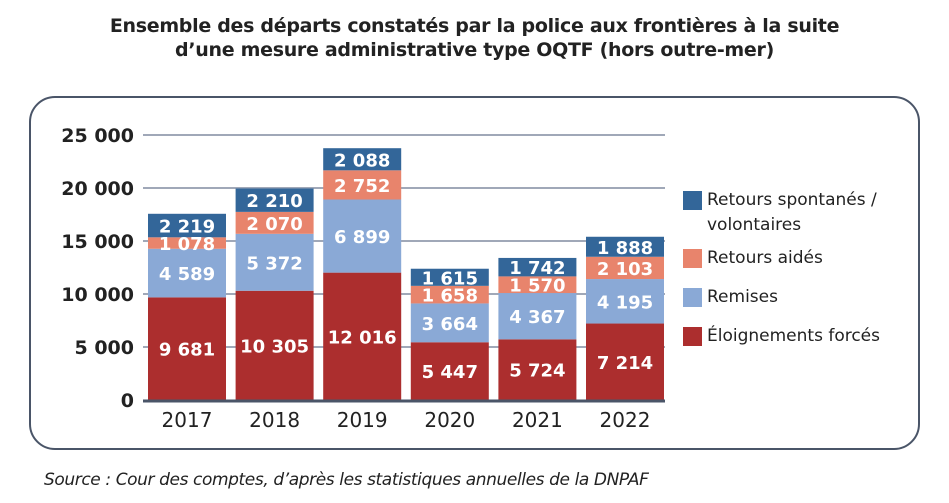  What do you see at coordinates (805, 297) in the screenshot?
I see `legend-item-remises: Remises` at bounding box center [805, 297].